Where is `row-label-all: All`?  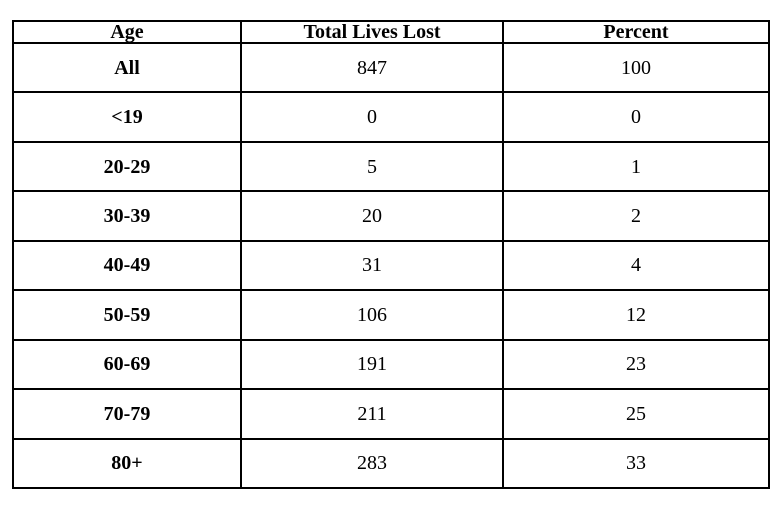 row-label-all: All is located at coordinates (127, 67).